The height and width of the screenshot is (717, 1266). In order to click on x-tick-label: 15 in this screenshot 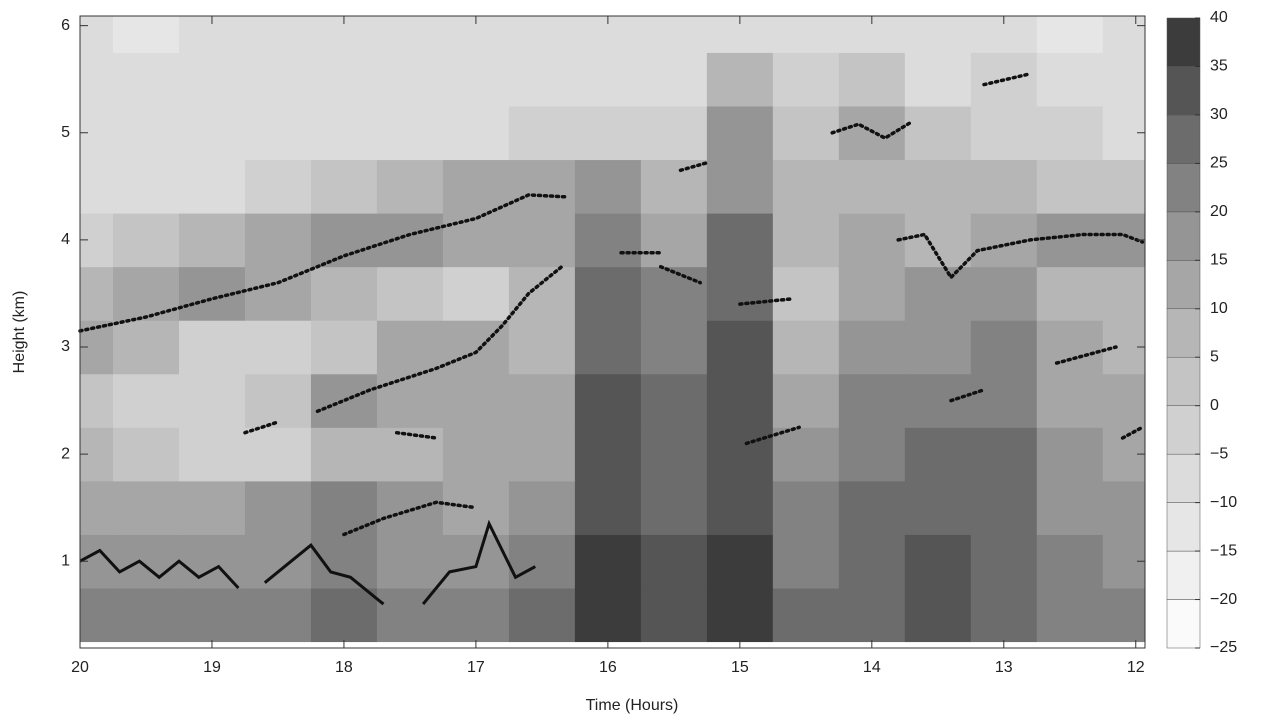, I will do `click(740, 667)`.